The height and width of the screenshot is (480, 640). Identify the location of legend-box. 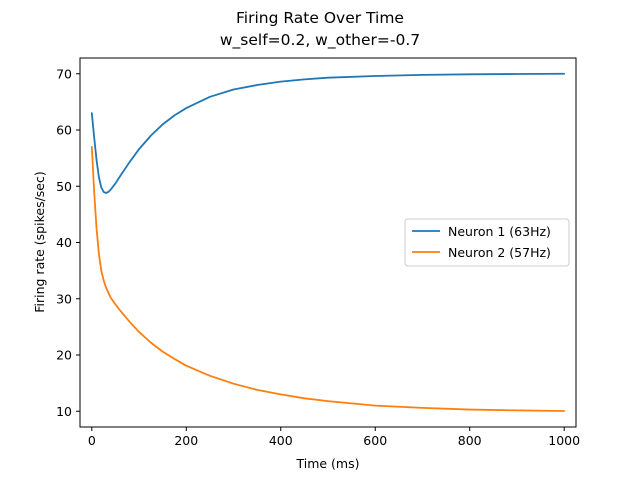
(487, 242).